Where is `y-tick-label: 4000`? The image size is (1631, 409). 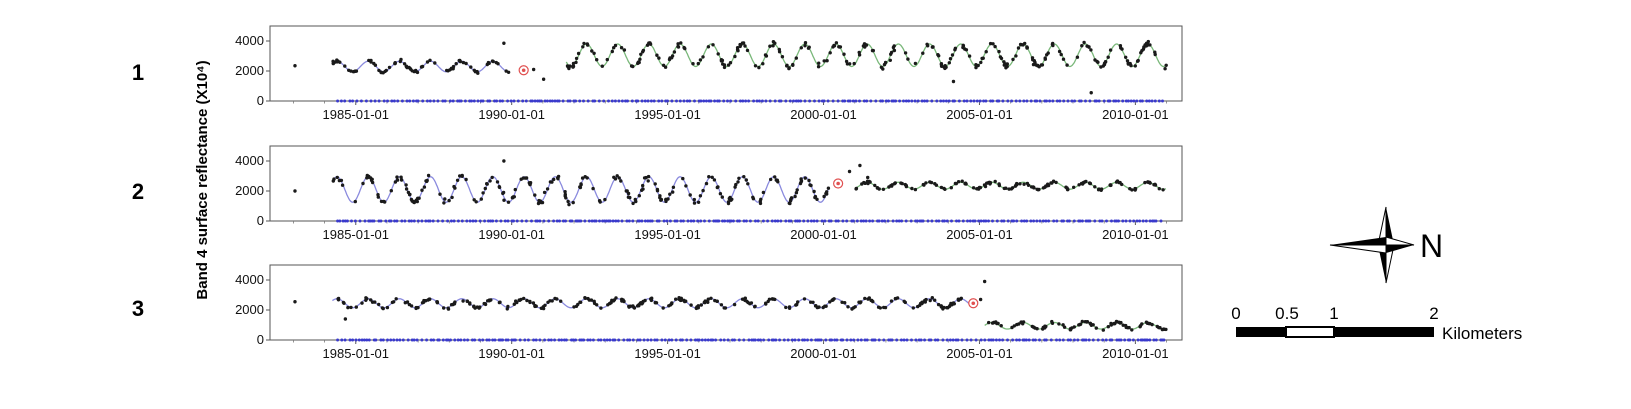 y-tick-label: 4000 is located at coordinates (249, 160).